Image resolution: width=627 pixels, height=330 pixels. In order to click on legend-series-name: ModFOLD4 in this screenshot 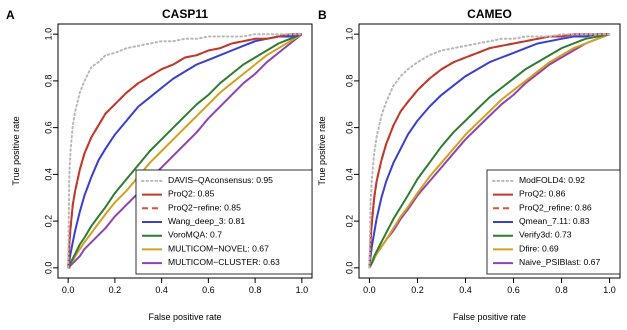, I will do `click(541, 180)`.